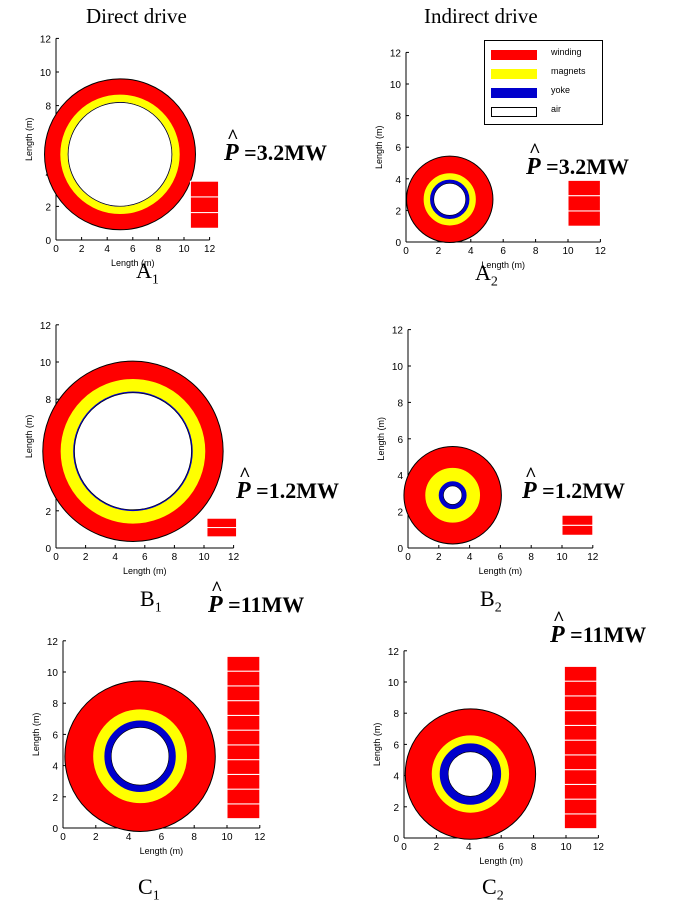  I want to click on caption-a2: A2, so click(486, 275).